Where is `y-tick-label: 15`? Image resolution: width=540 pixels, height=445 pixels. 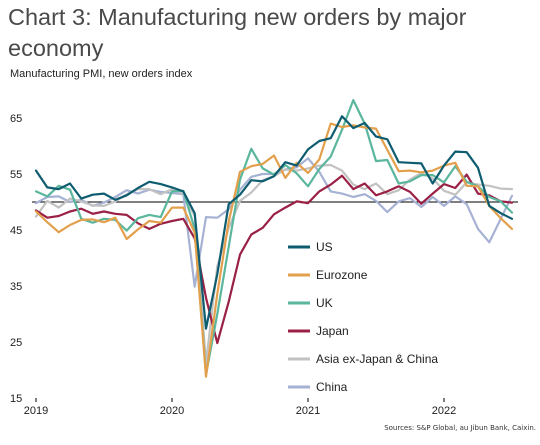
y-tick-label: 15 is located at coordinates (16, 399).